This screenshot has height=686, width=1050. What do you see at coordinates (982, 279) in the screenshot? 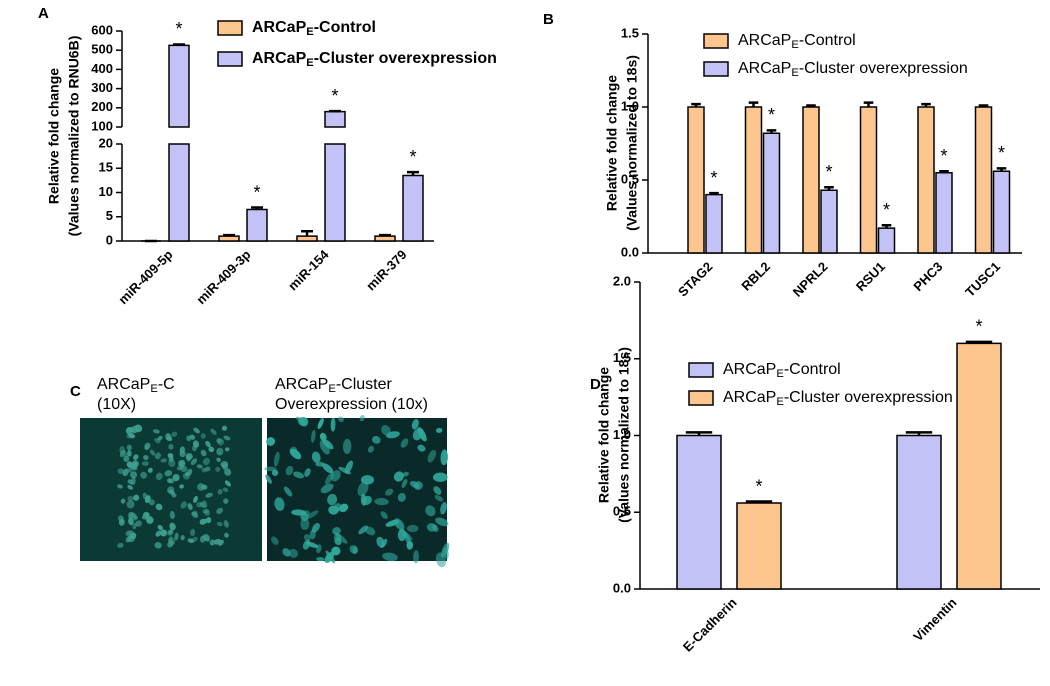
I see `x-tick-label: TUSC1` at bounding box center [982, 279].